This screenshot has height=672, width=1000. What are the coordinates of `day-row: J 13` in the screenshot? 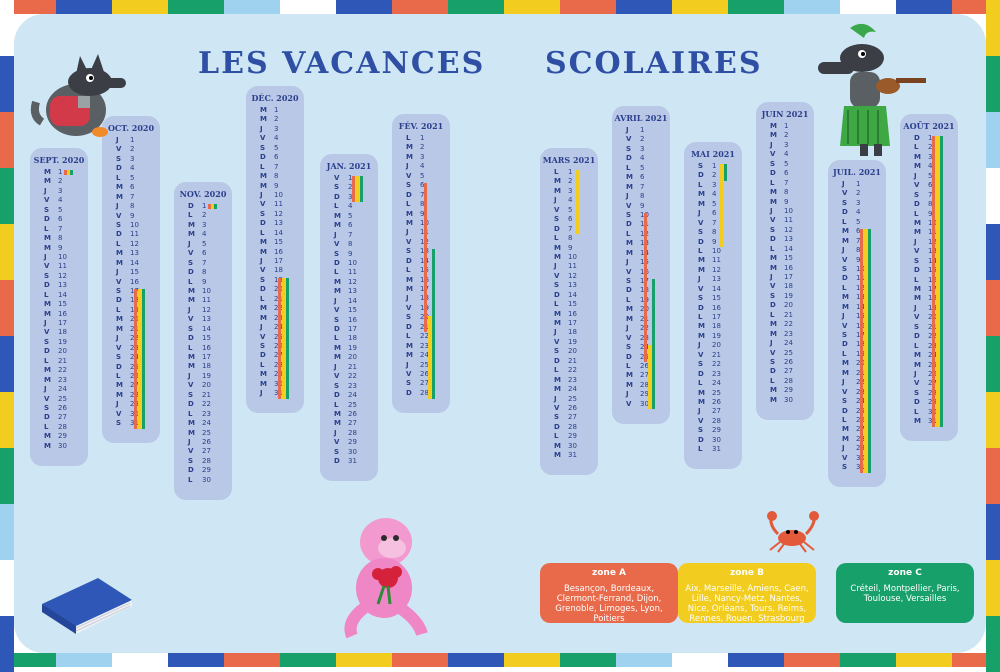 It's located at (709, 279).